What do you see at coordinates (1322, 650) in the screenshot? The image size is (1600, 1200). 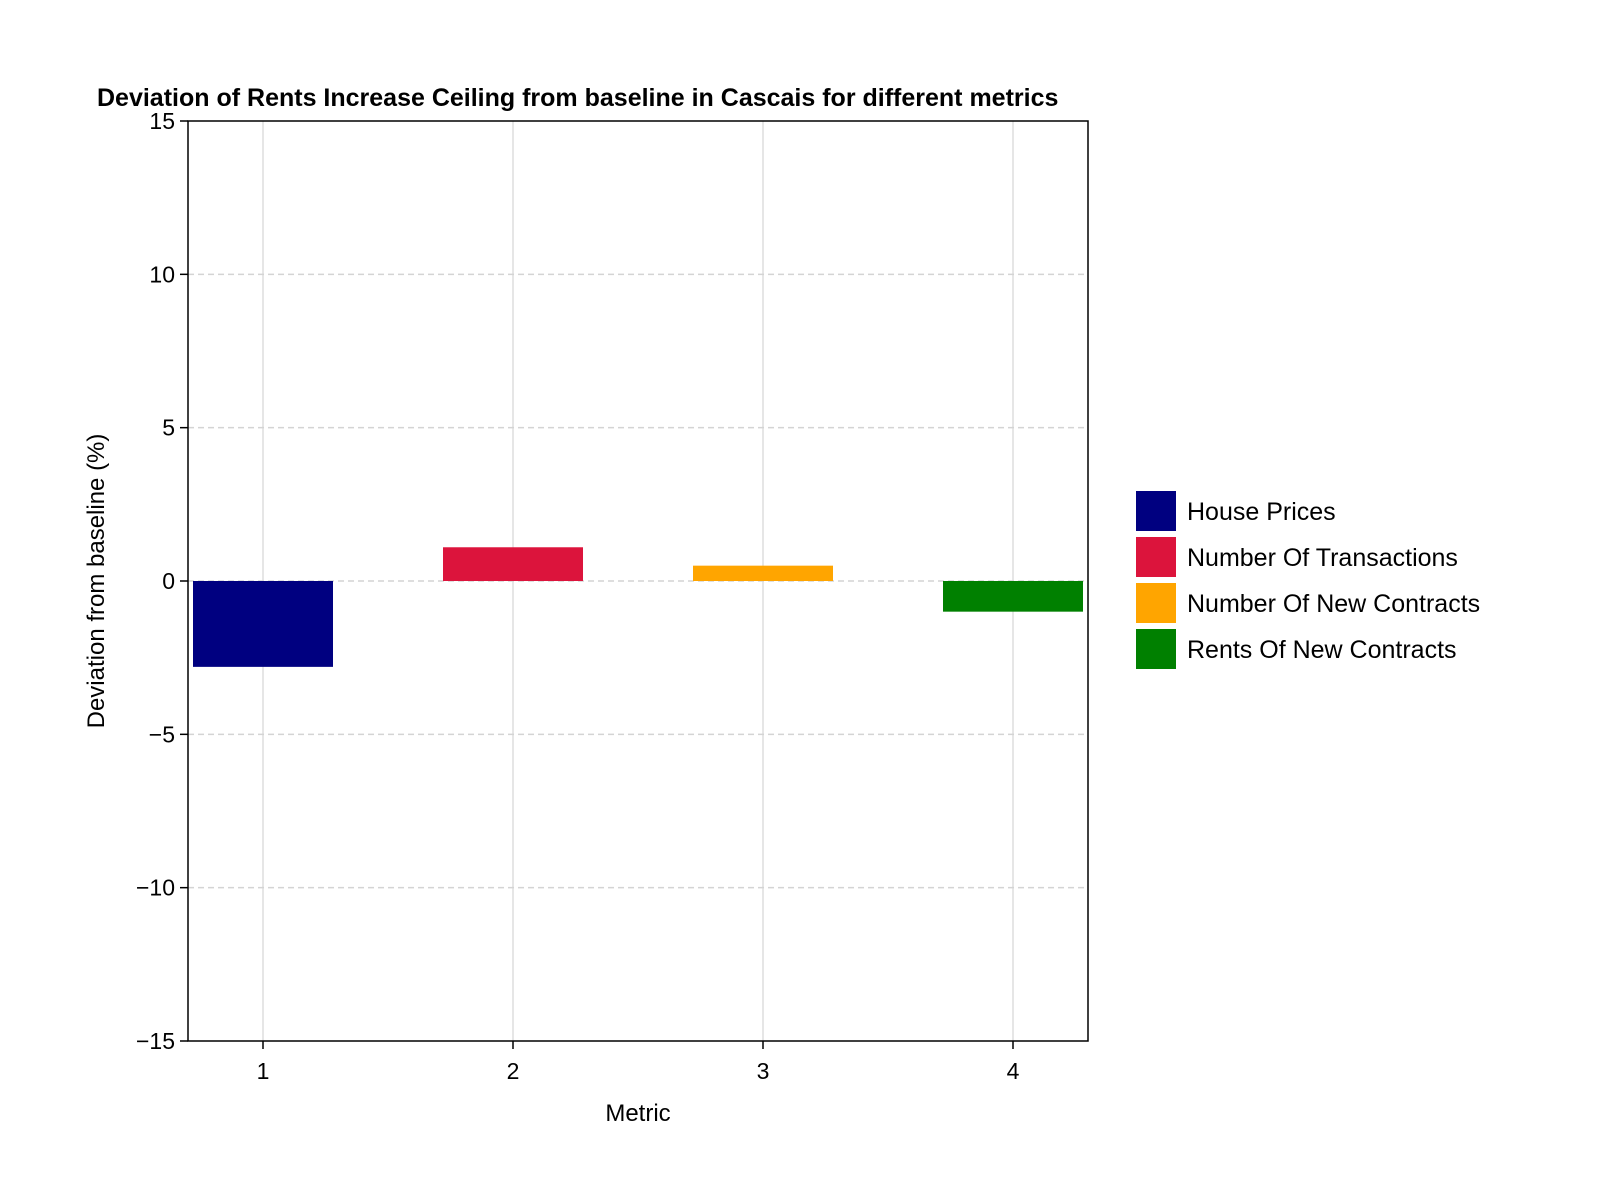 I see `legend-label: Rents Of New Contracts` at bounding box center [1322, 650].